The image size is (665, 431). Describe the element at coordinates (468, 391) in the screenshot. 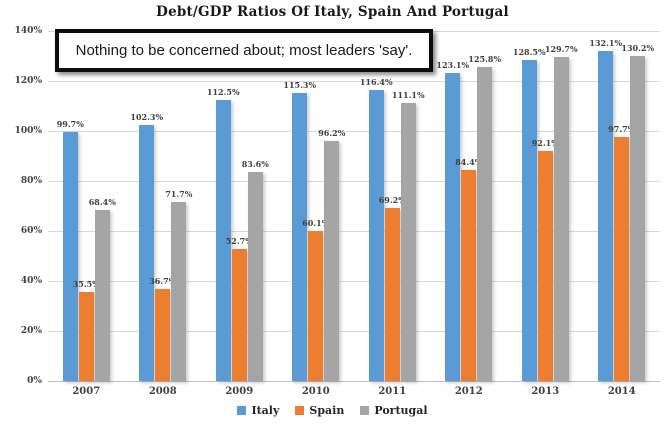

I see `x-axis-year-label-2012: 2012` at that location.